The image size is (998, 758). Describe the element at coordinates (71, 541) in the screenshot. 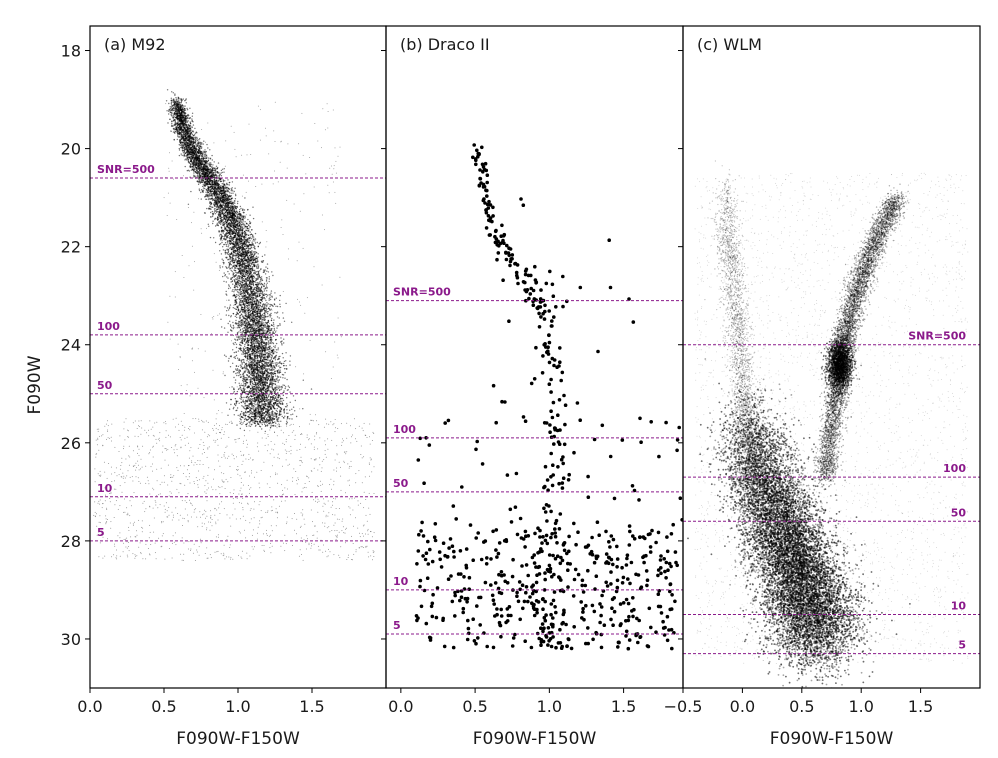

I see `y-tick-label: 28` at that location.